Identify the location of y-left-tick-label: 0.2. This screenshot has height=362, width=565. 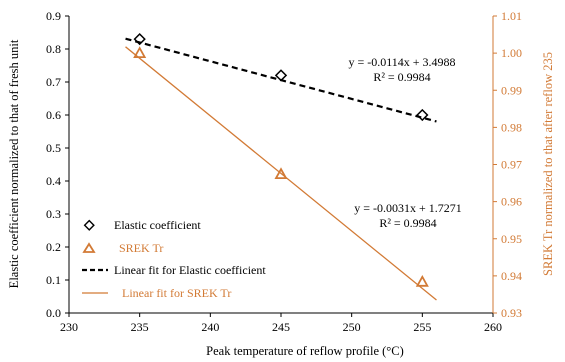
(53, 247).